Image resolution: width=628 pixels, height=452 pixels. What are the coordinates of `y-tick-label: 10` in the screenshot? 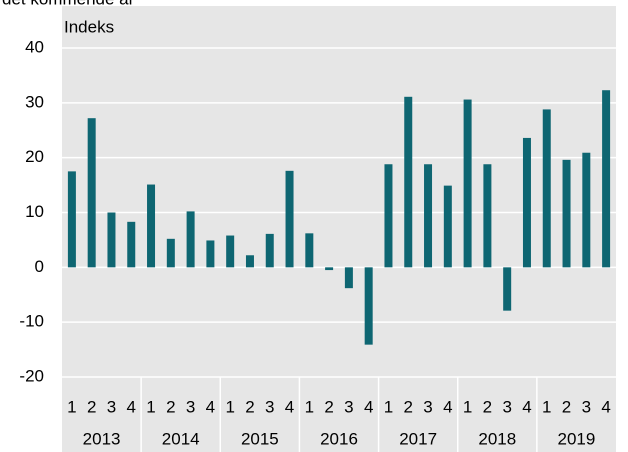 It's located at (34, 211).